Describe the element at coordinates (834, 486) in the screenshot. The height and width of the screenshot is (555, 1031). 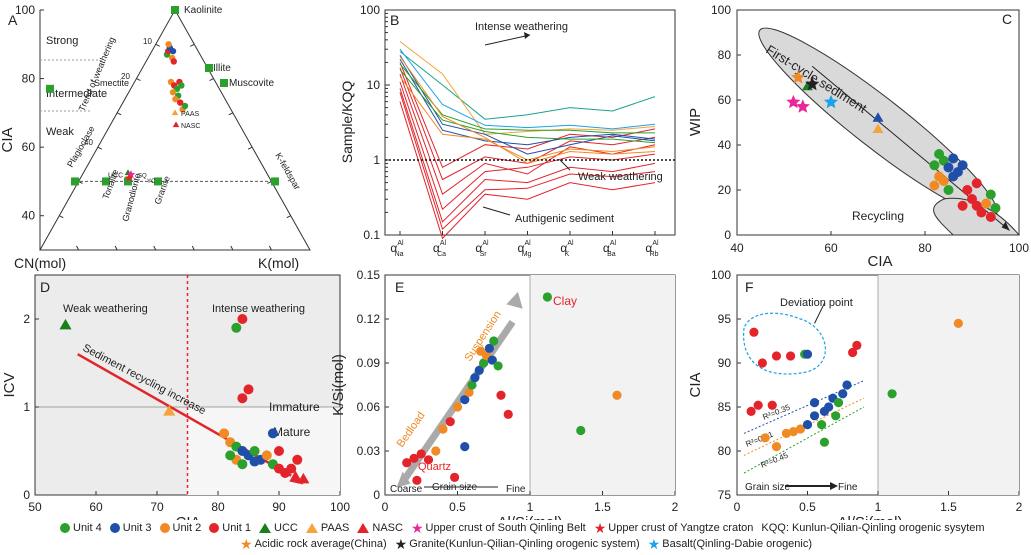
I see `arrow-head` at that location.